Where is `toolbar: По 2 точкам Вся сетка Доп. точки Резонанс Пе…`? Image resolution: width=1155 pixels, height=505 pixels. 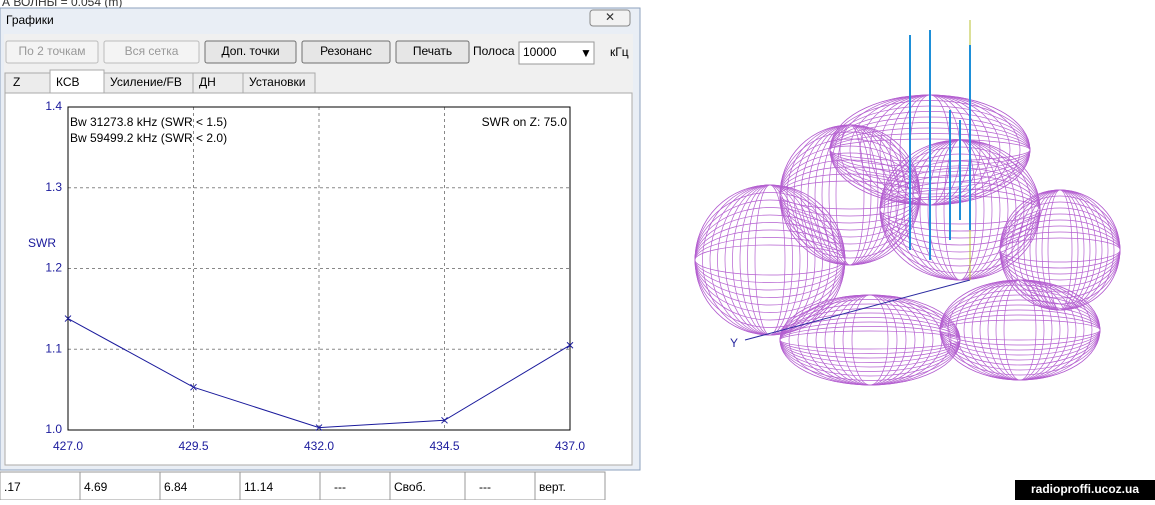 toolbar: По 2 точкам Вся сетка Доп. точки Резонанс Пе… is located at coordinates (237, 52).